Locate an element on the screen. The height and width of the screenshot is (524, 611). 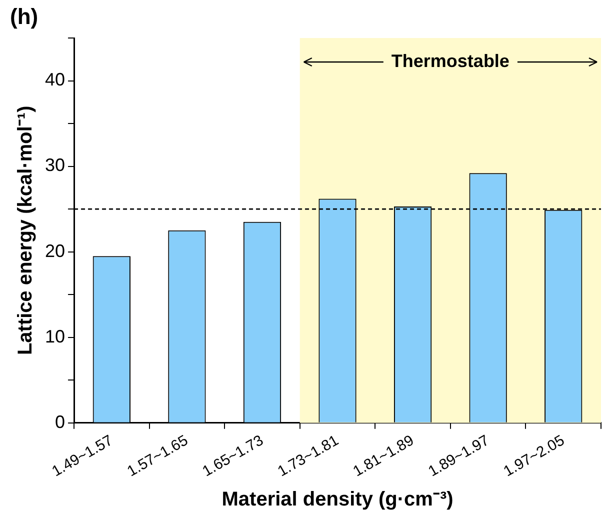
y-tick-label: 40 is located at coordinates (55, 80).